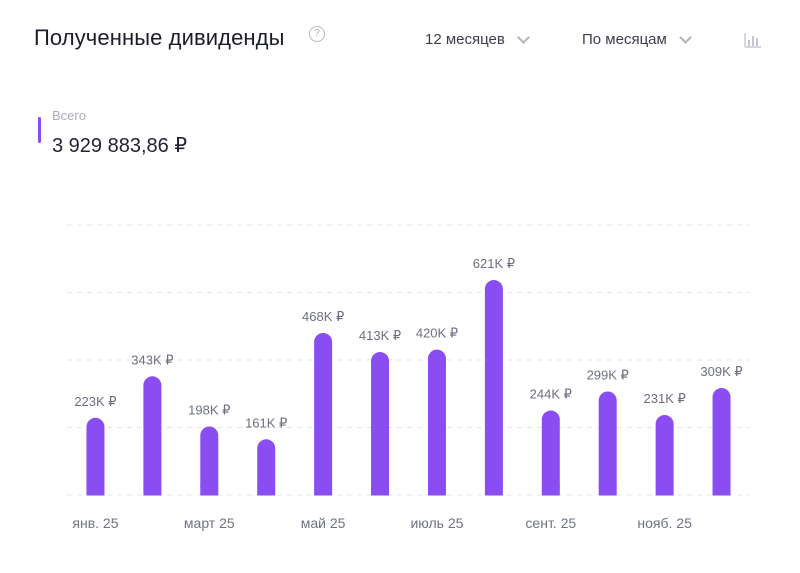  What do you see at coordinates (159, 37) in the screenshot?
I see `page-title: Полученные дивиденды` at bounding box center [159, 37].